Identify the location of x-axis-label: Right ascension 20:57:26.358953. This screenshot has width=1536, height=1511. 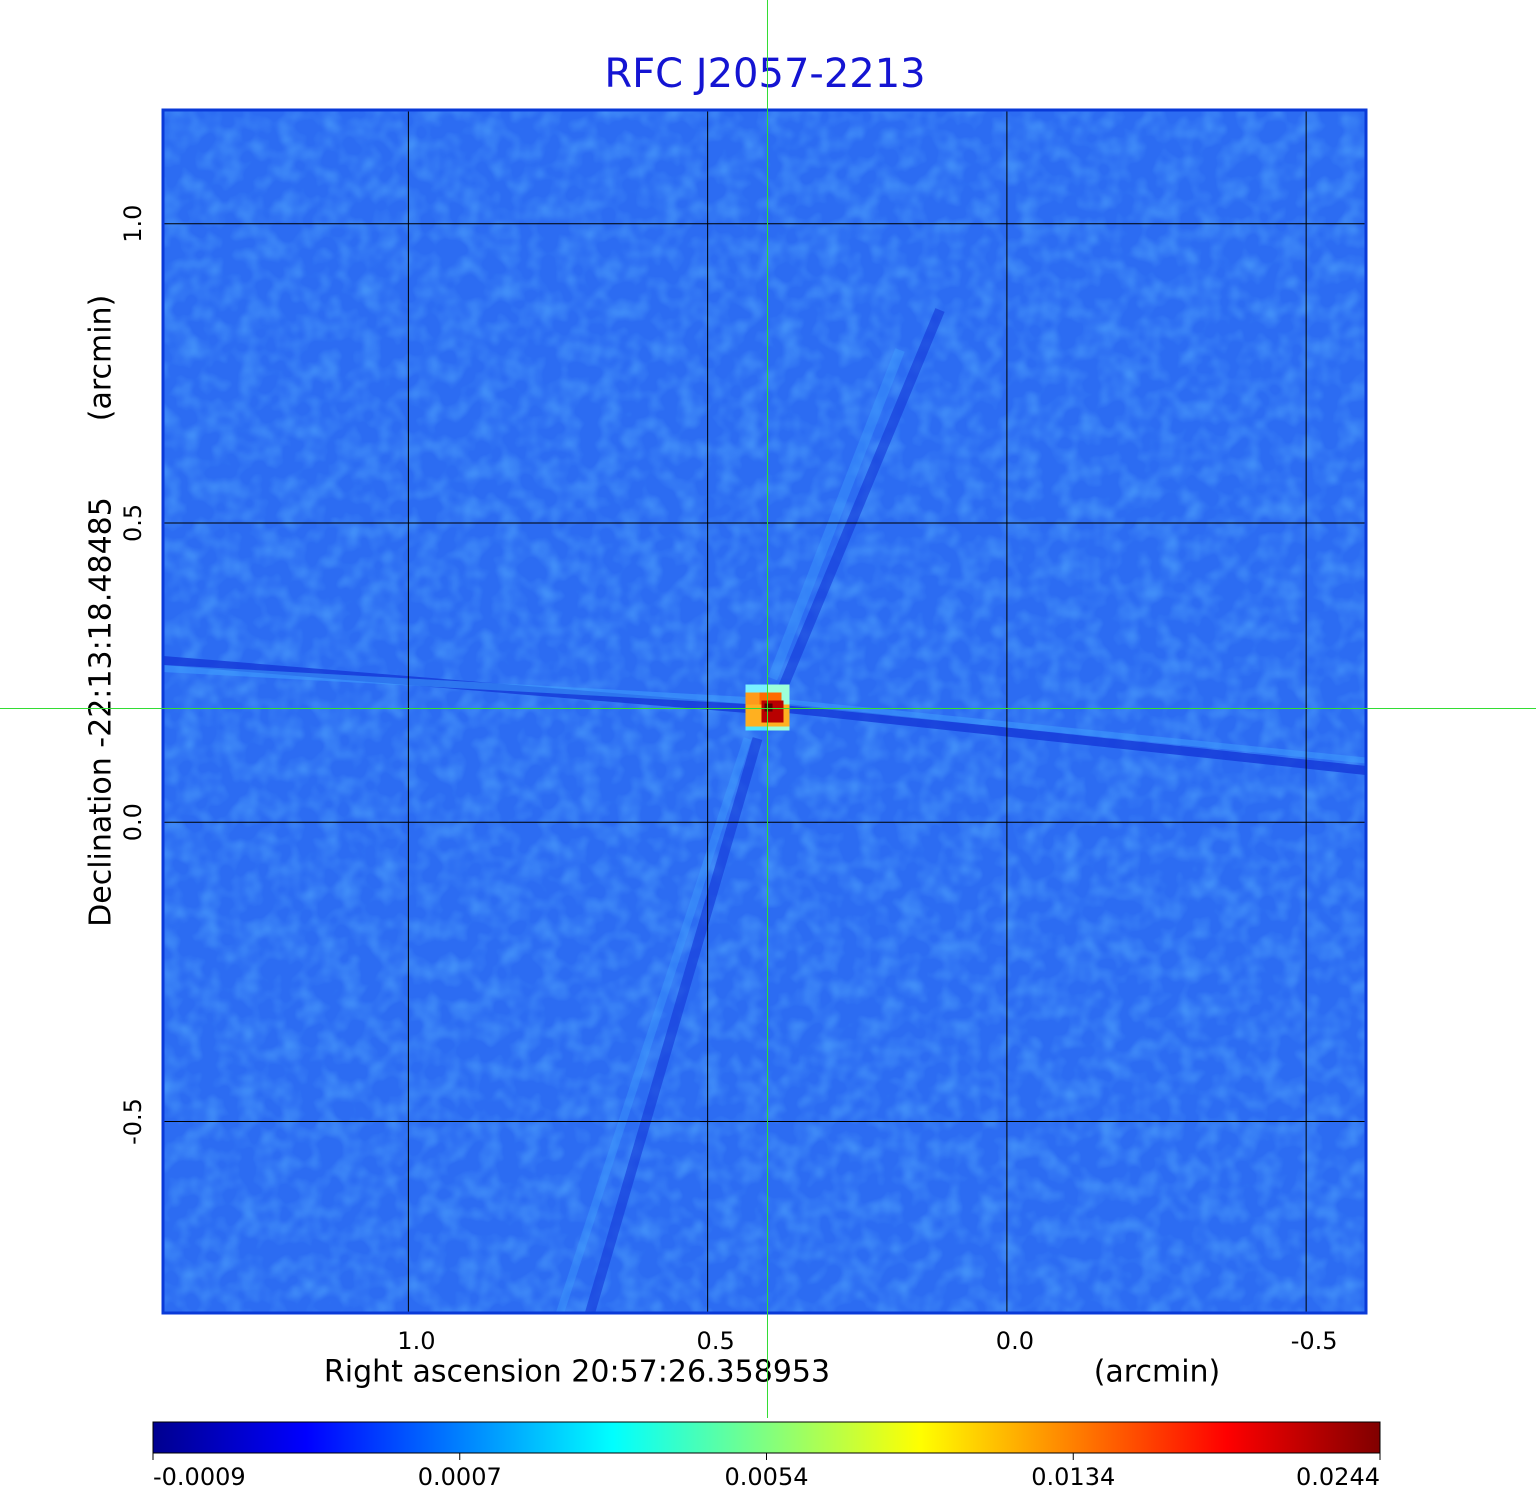
(577, 1372).